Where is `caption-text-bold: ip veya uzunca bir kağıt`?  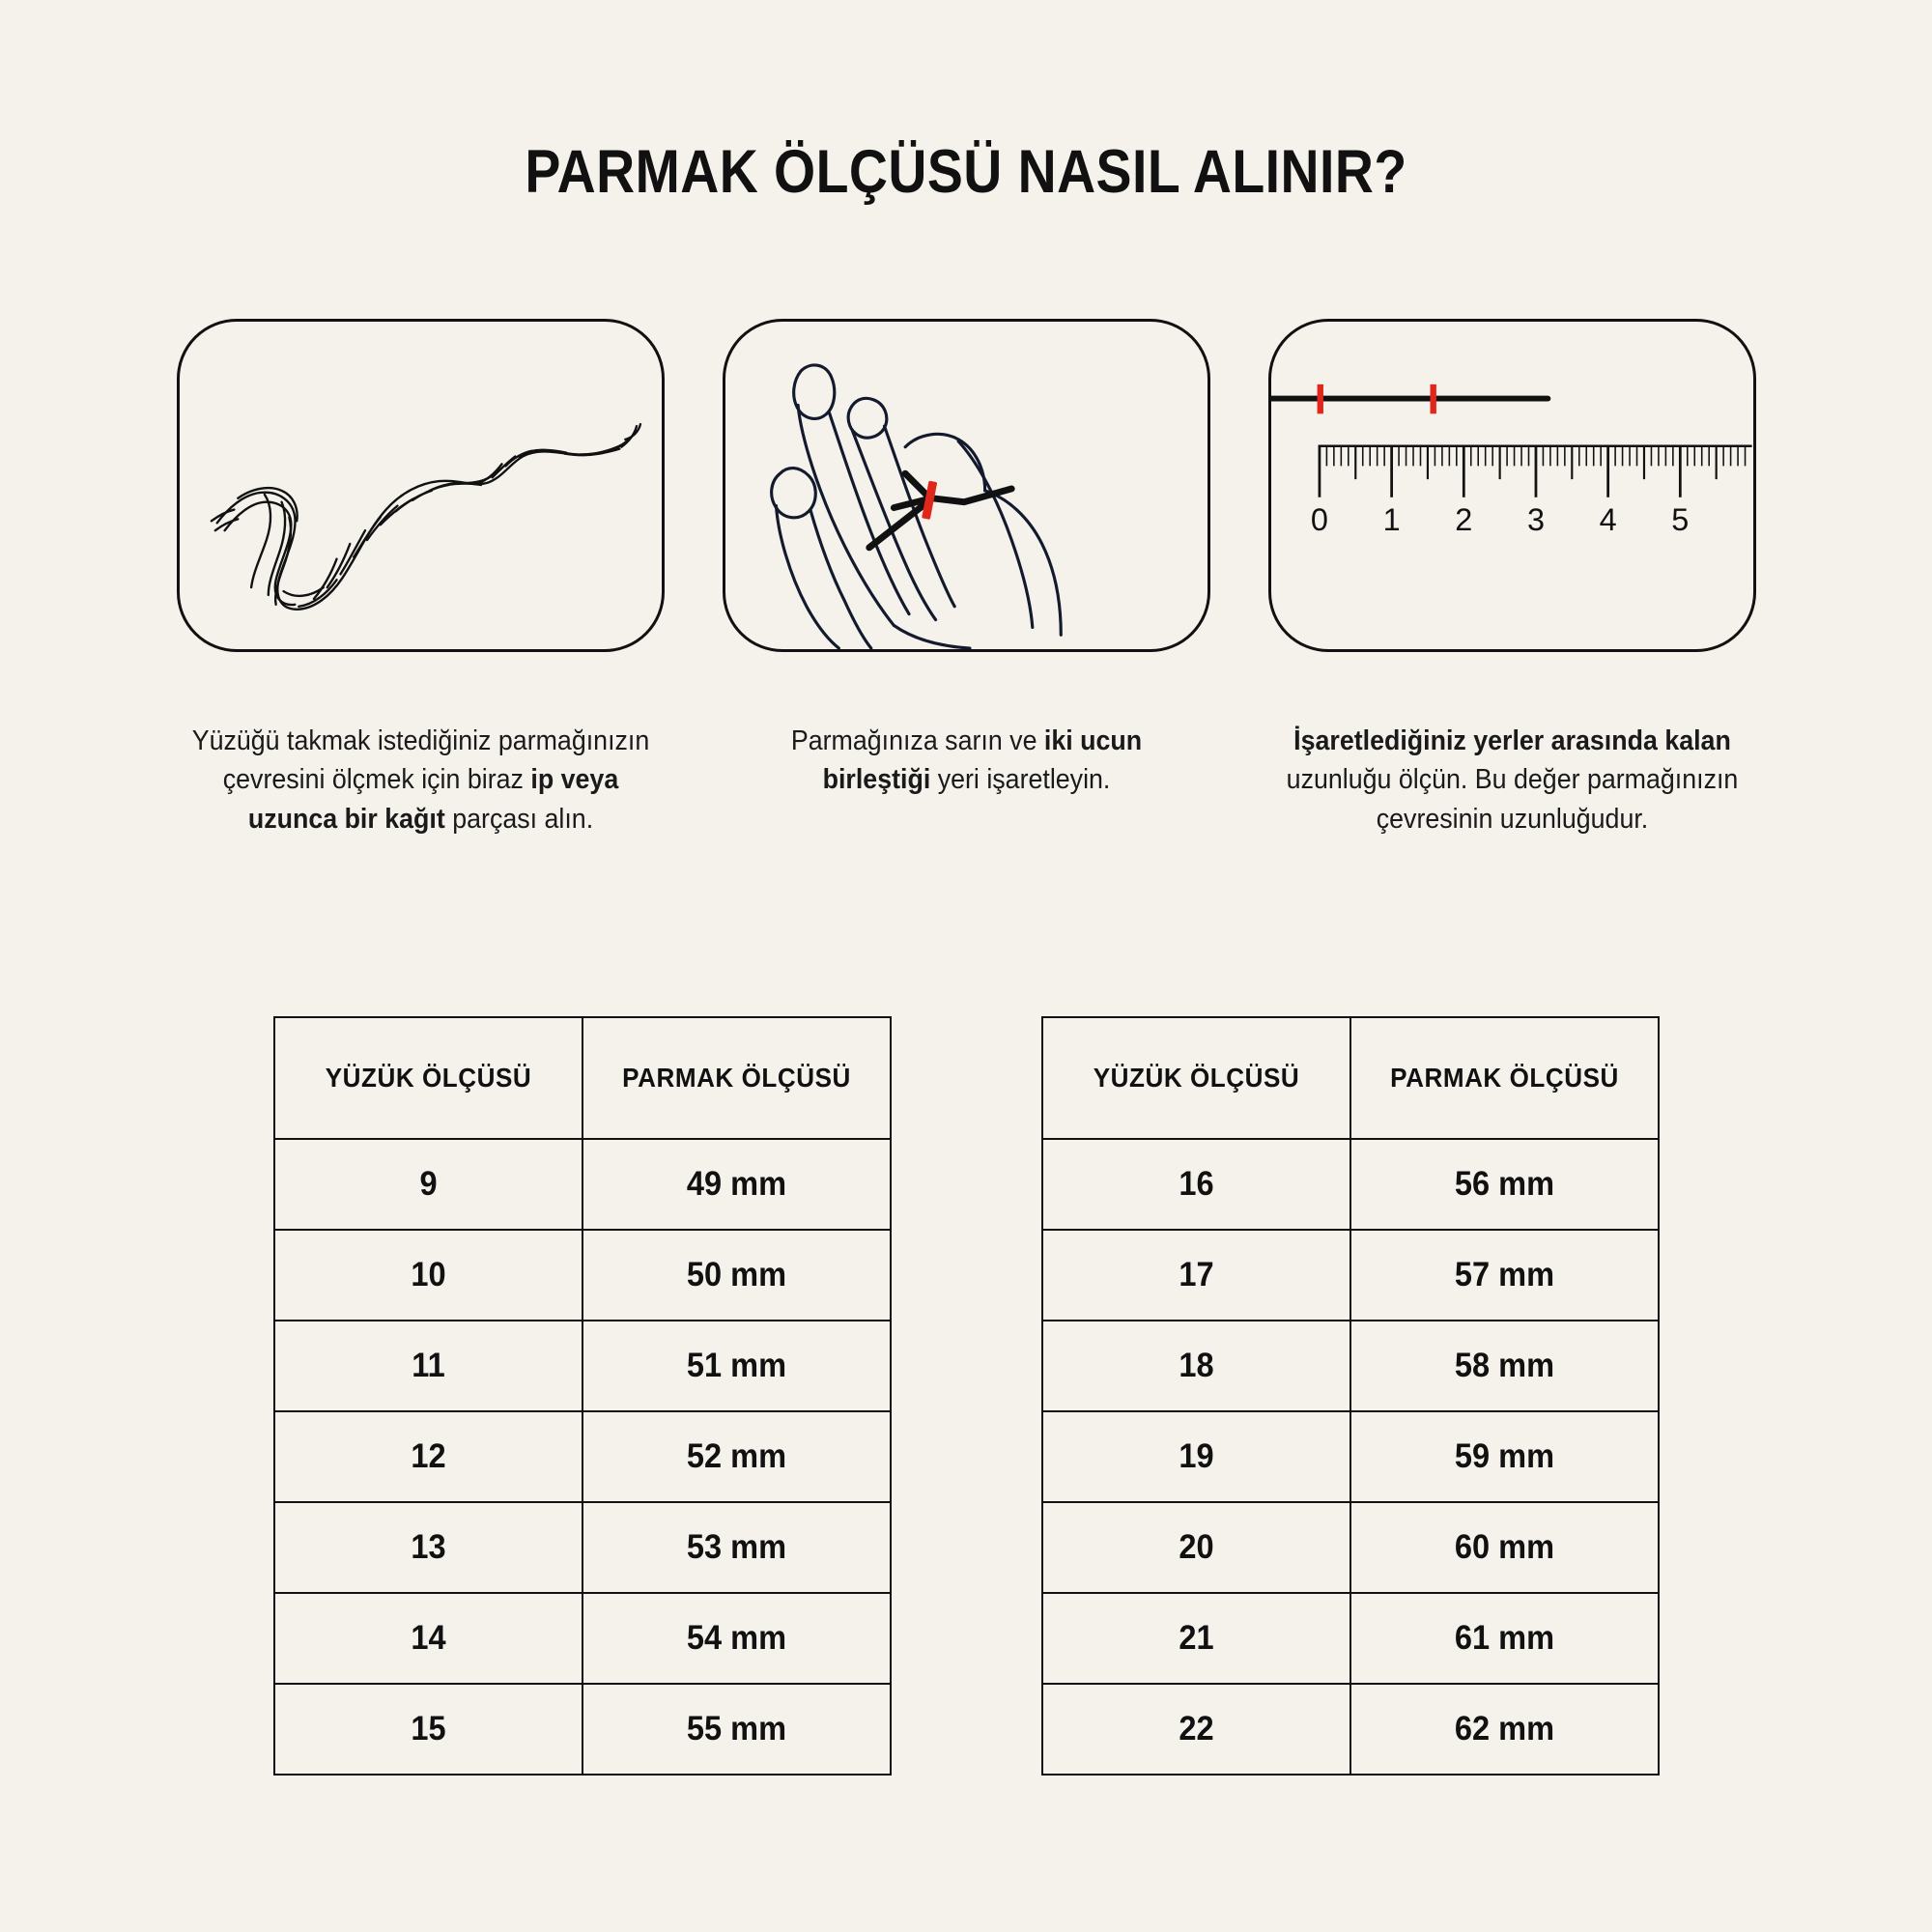 caption-text-bold: ip veya uzunca bir kağıt is located at coordinates (432, 799).